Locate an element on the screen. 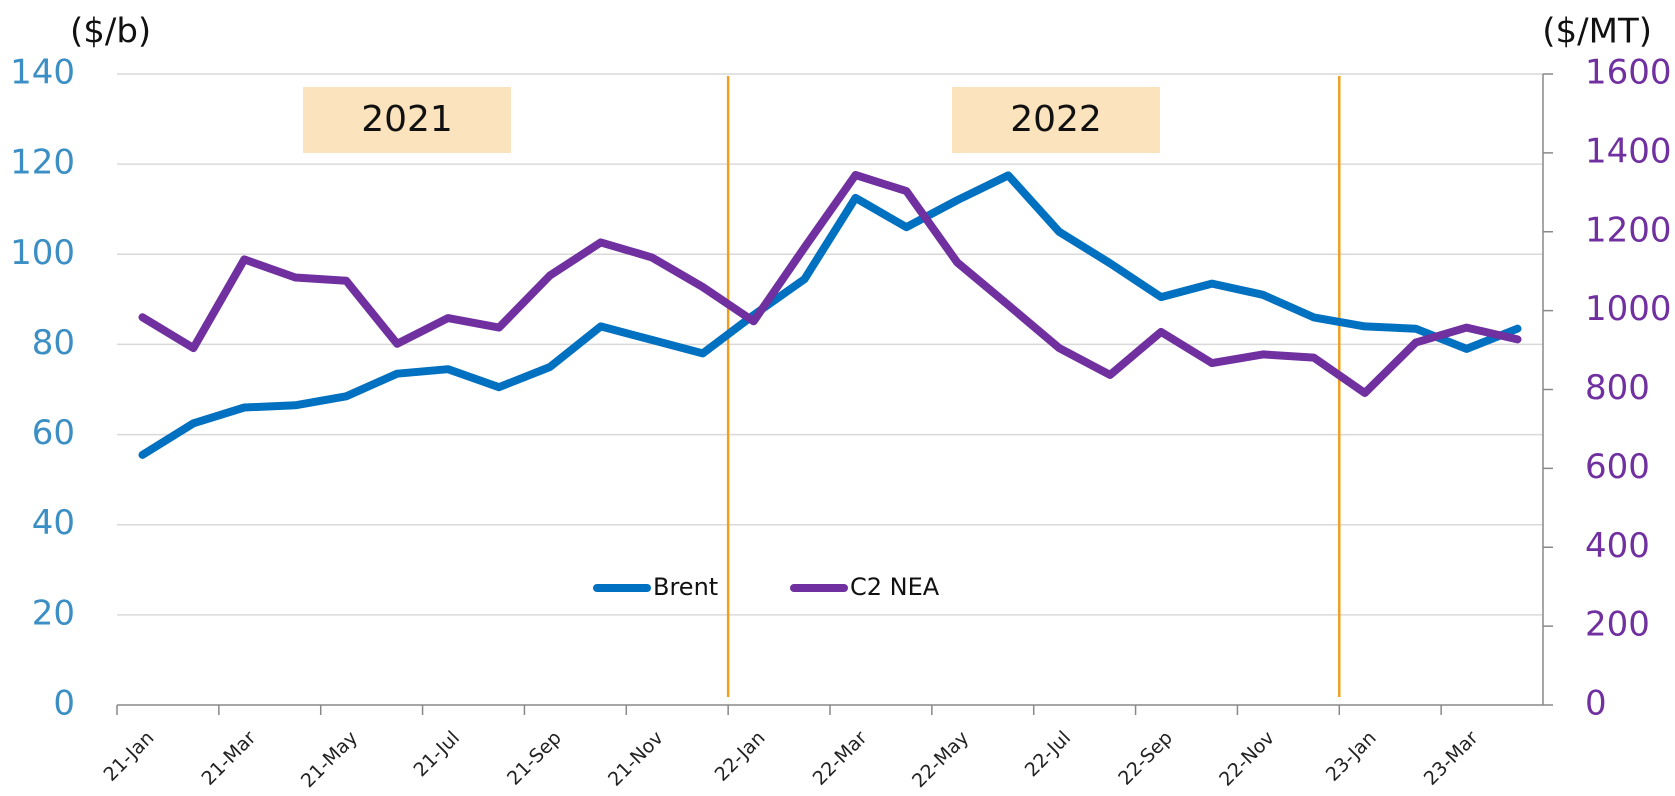 The height and width of the screenshot is (796, 1675). y2-tick-label: 1200 is located at coordinates (1628, 230).